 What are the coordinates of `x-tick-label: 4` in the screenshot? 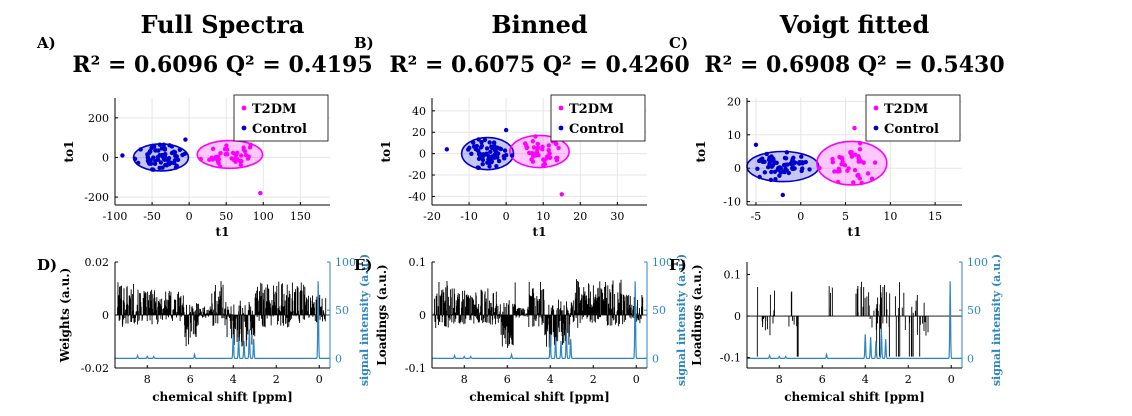 It's located at (233, 379).